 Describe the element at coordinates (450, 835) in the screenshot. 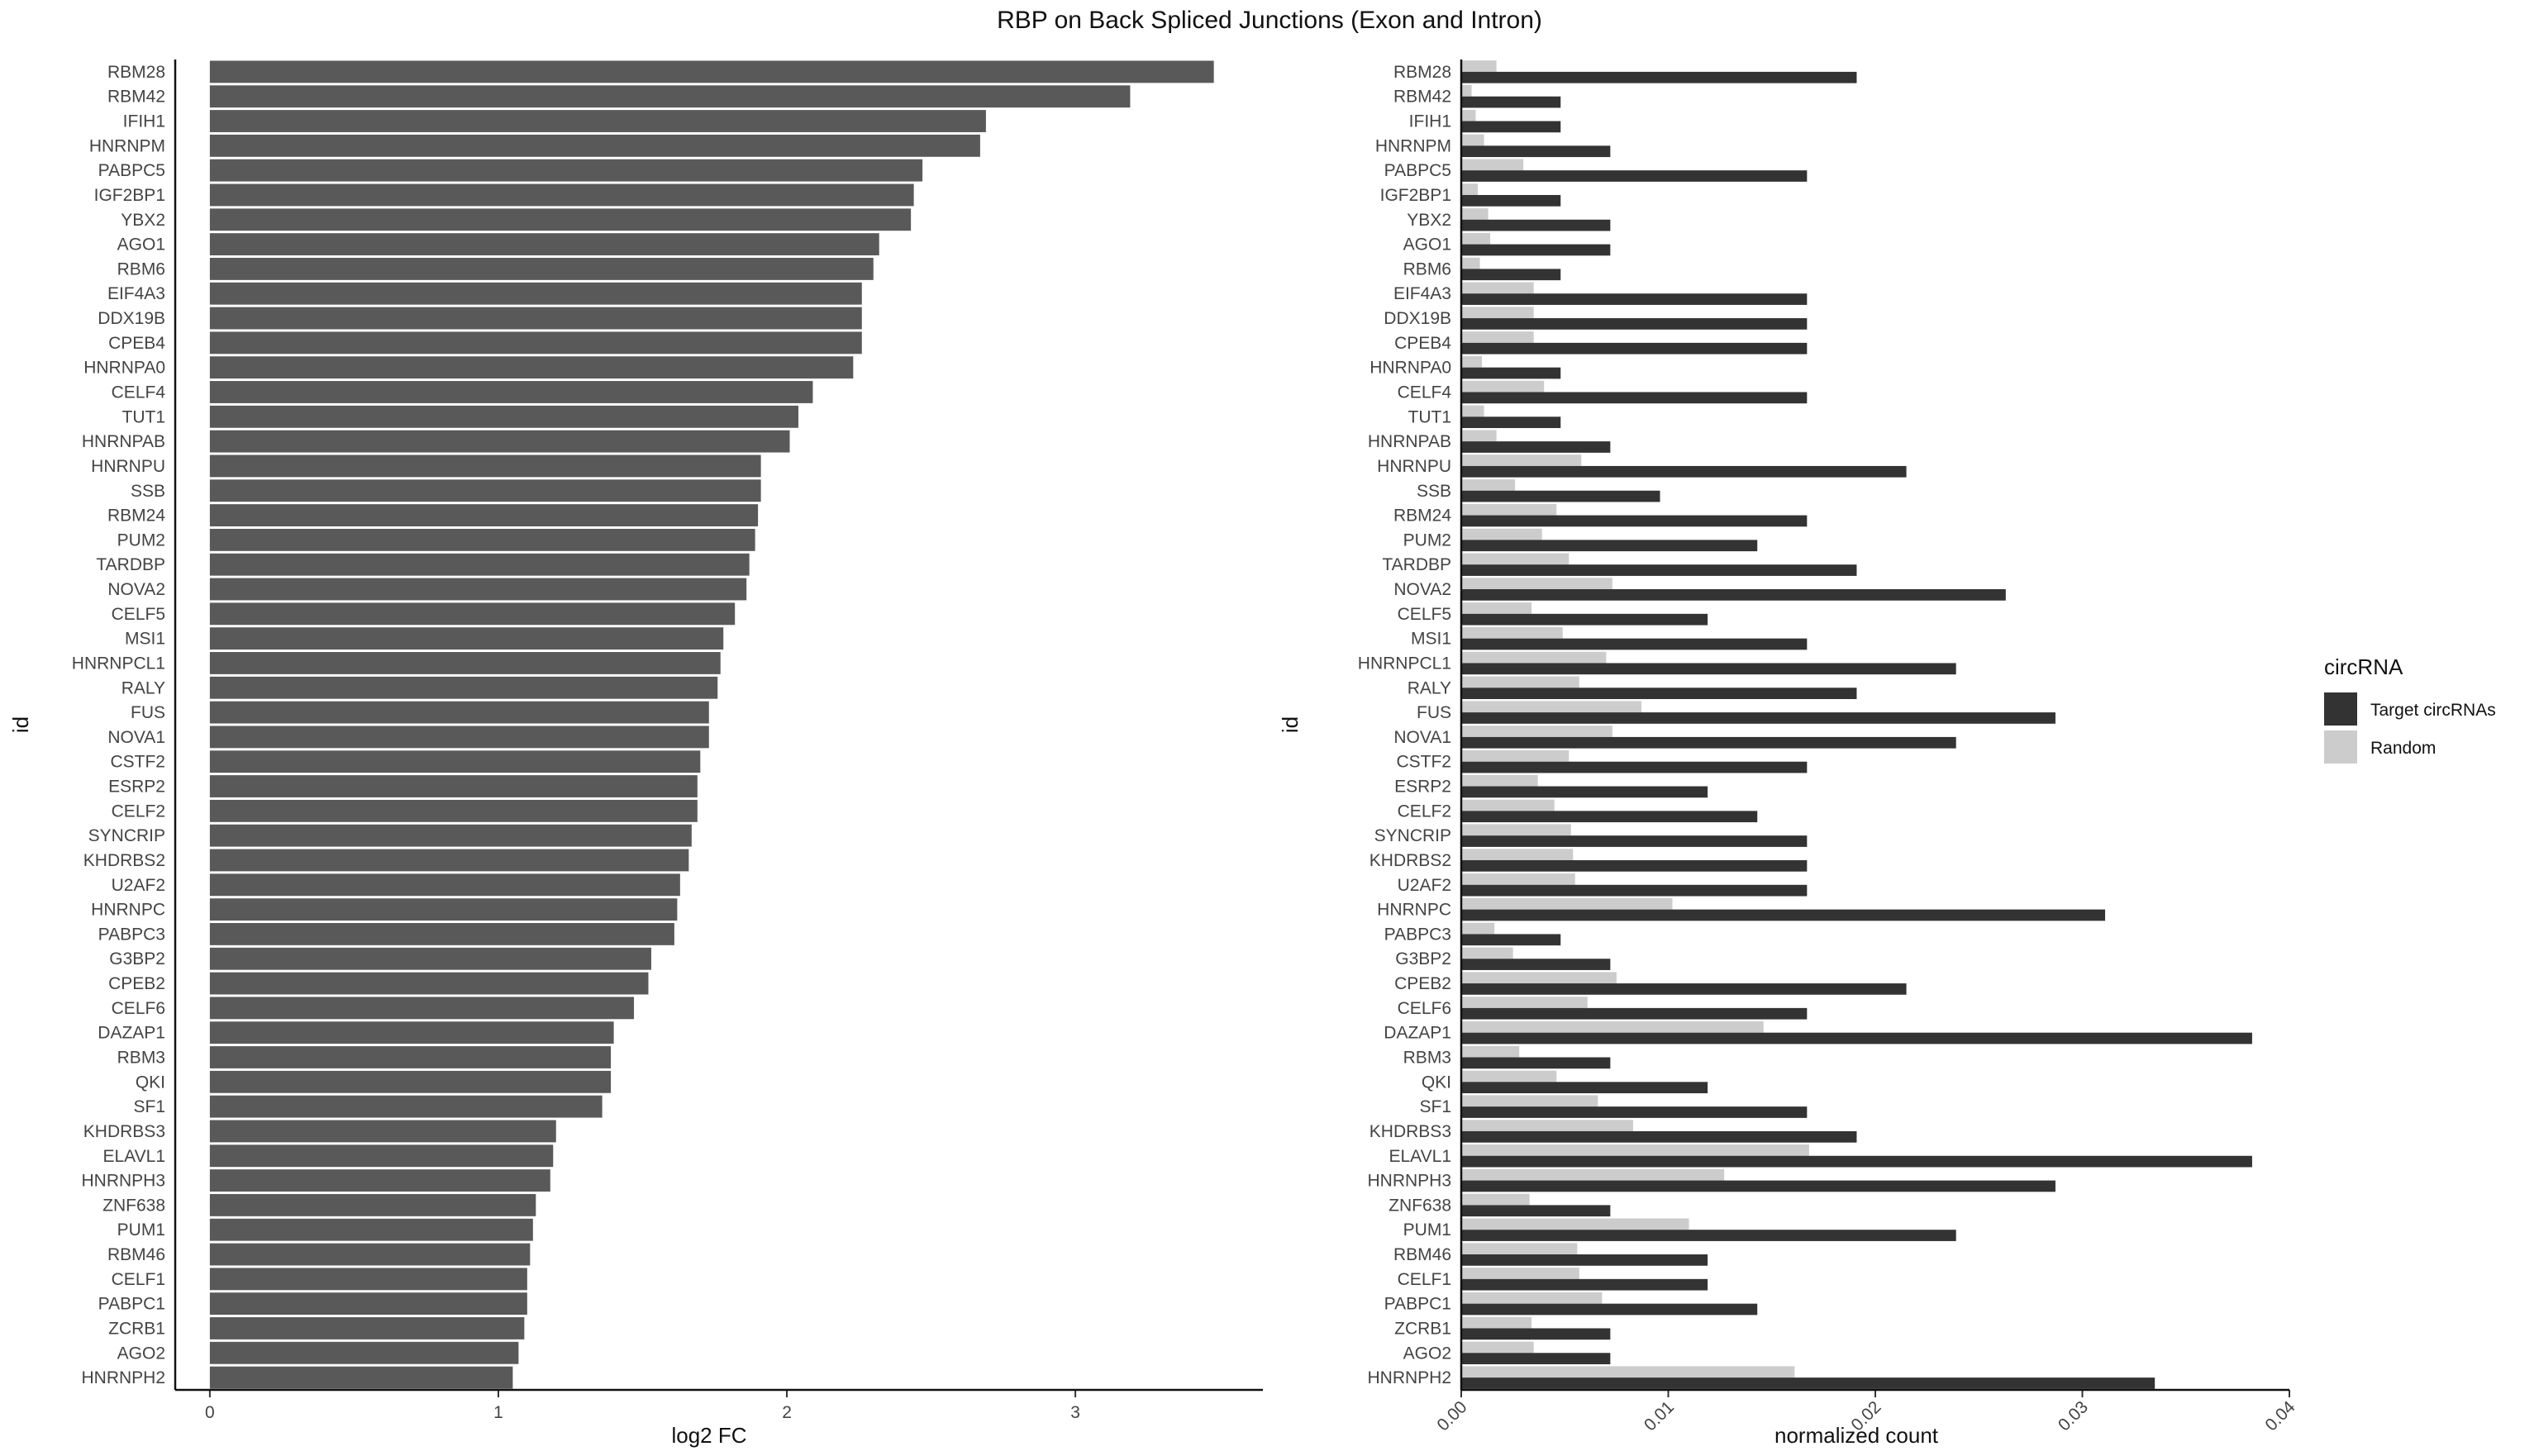

I see `left-bar-syncrip` at that location.